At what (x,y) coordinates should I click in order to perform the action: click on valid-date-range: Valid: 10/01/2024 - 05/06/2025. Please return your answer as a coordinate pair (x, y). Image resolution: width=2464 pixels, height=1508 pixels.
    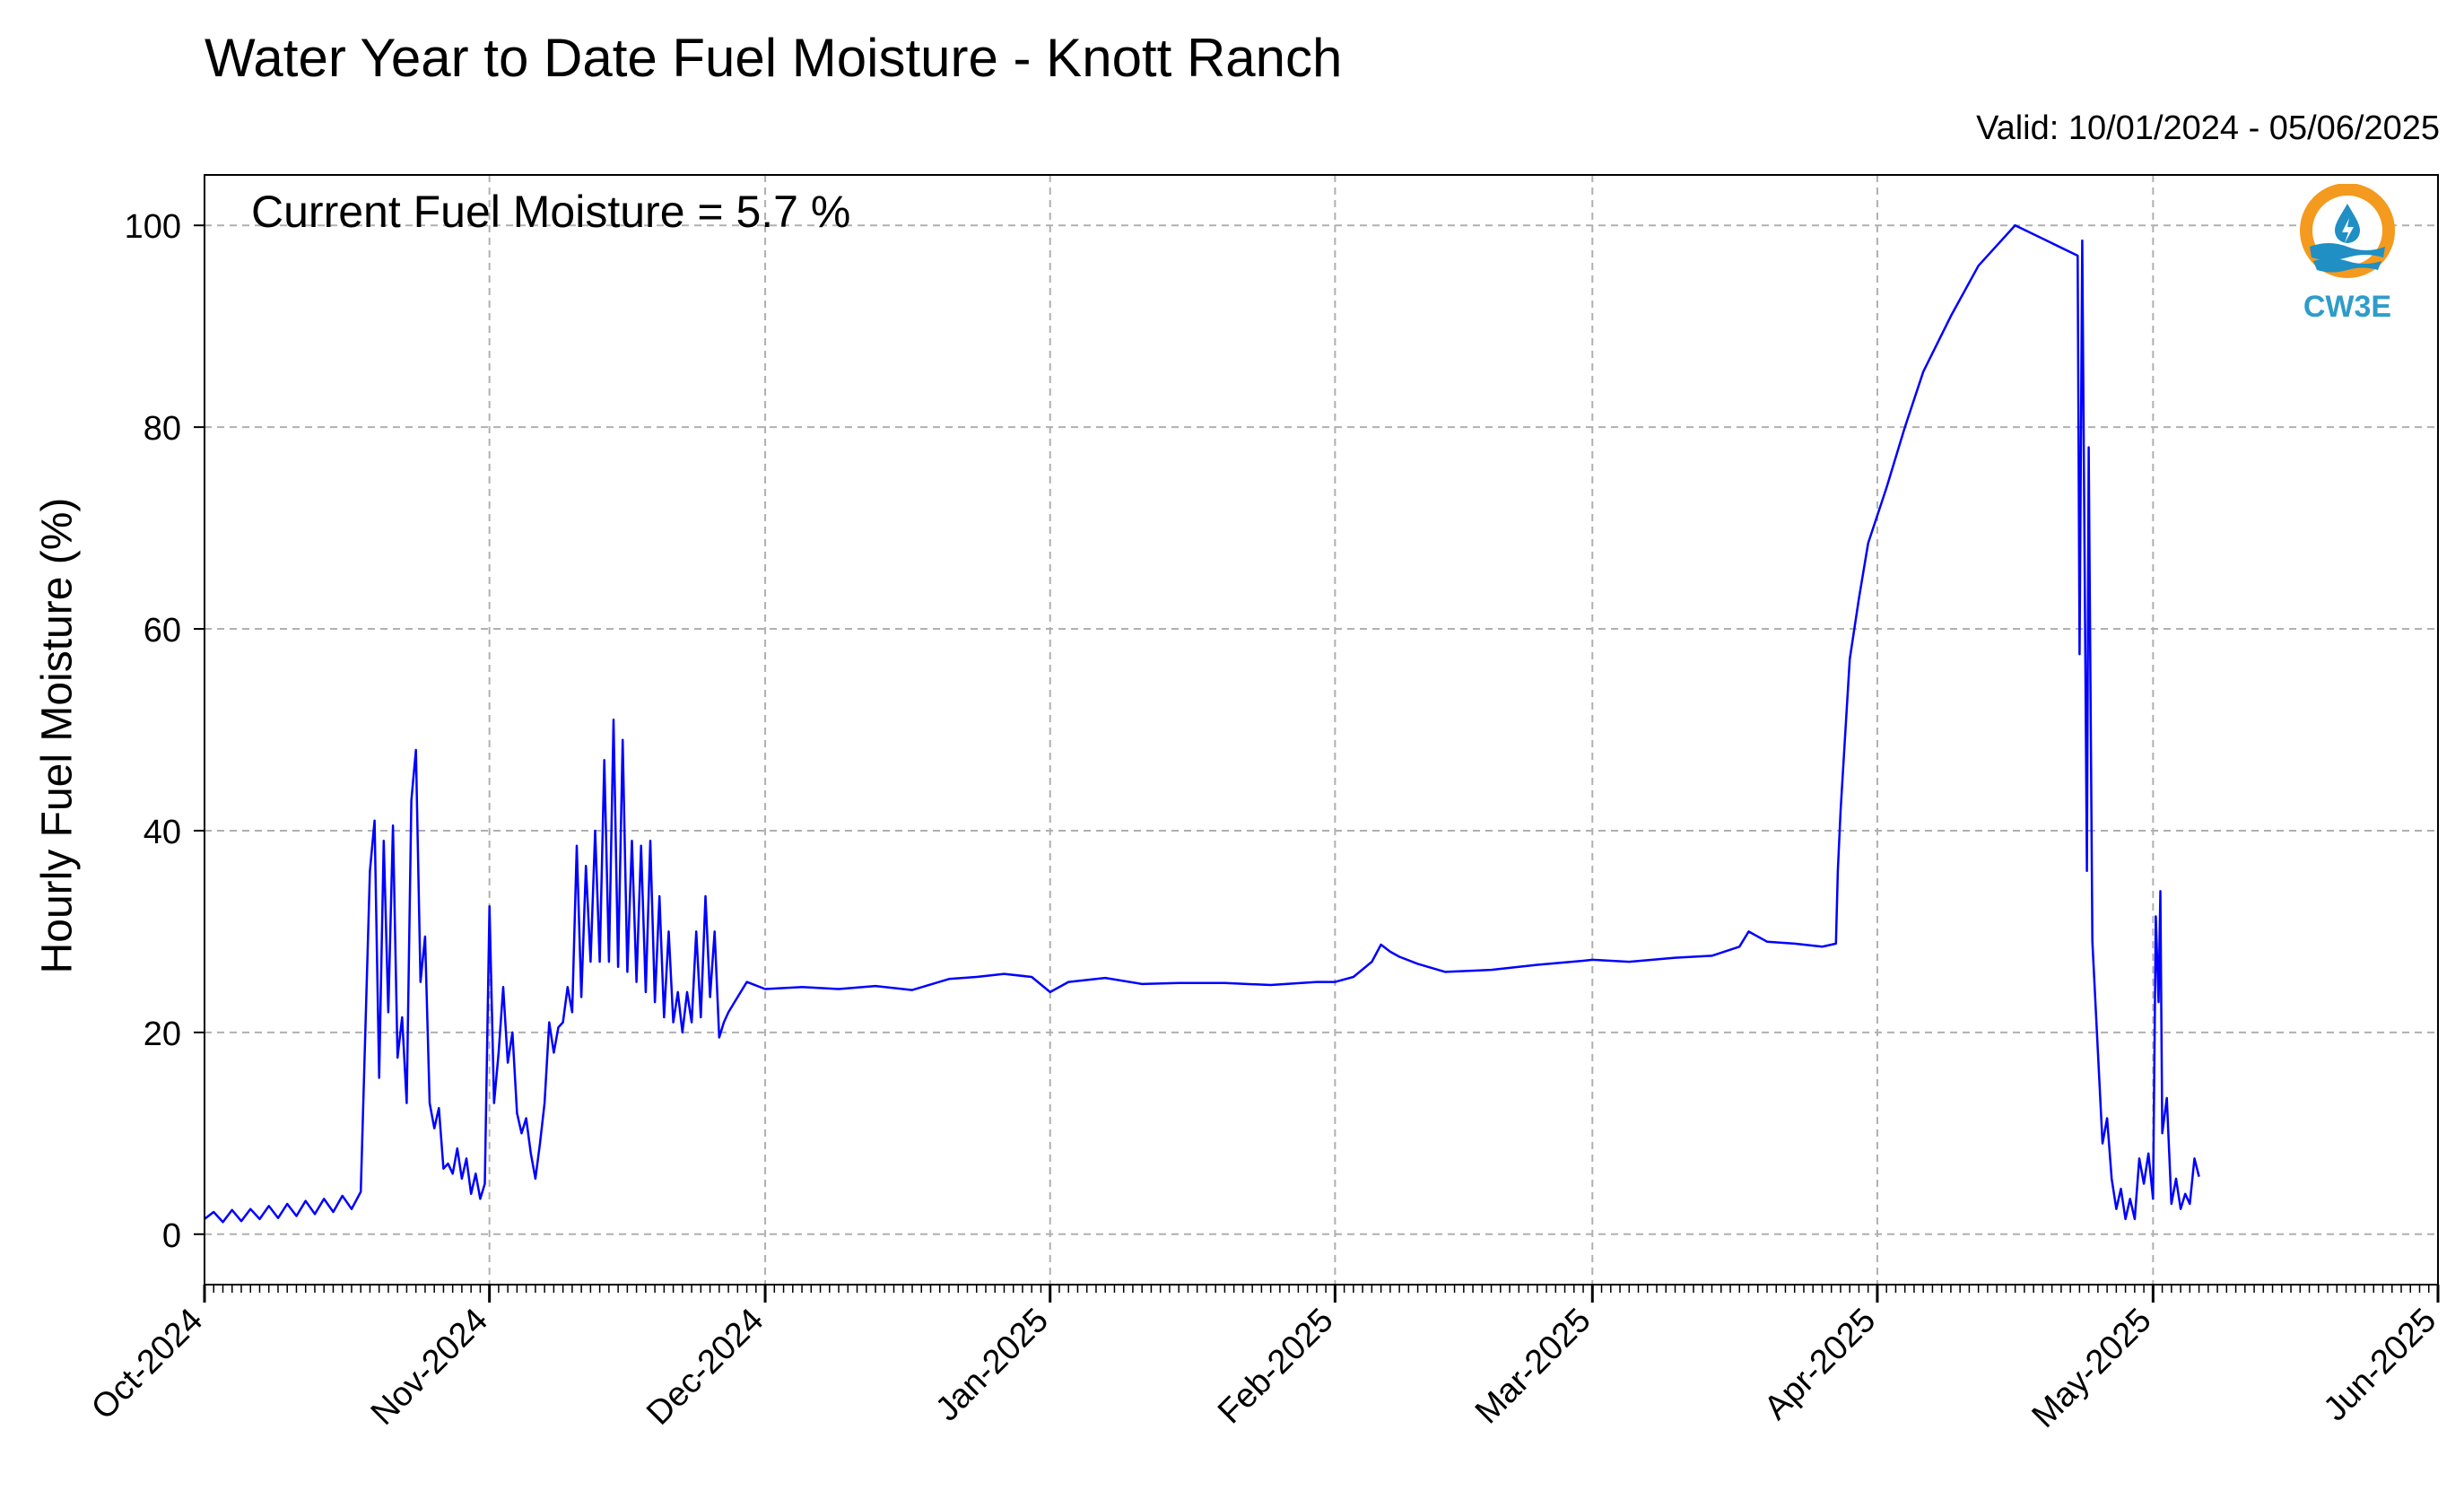
    Looking at the image, I should click on (2208, 128).